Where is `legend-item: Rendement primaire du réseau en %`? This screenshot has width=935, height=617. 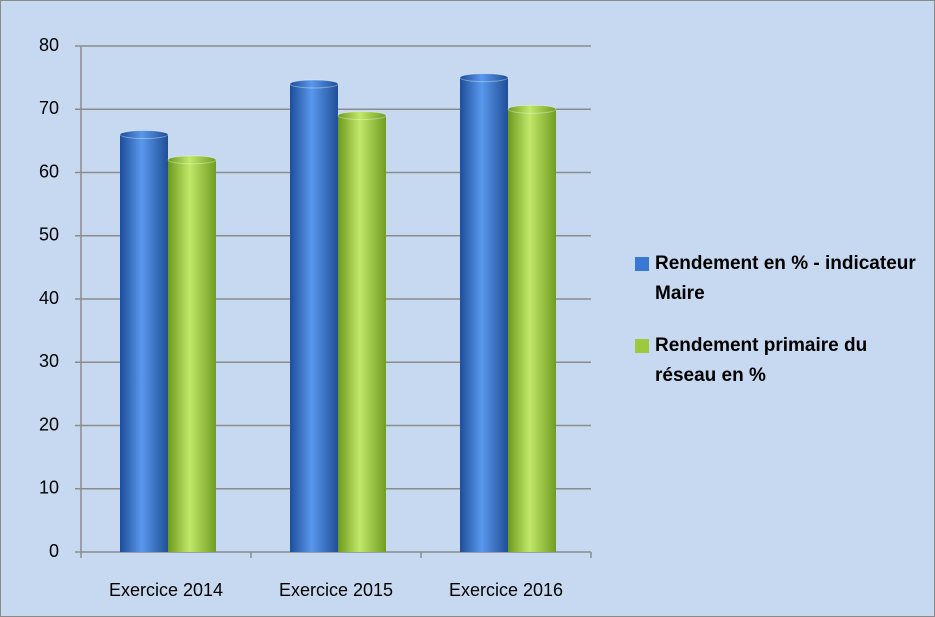
legend-item: Rendement primaire du réseau en % is located at coordinates (781, 361).